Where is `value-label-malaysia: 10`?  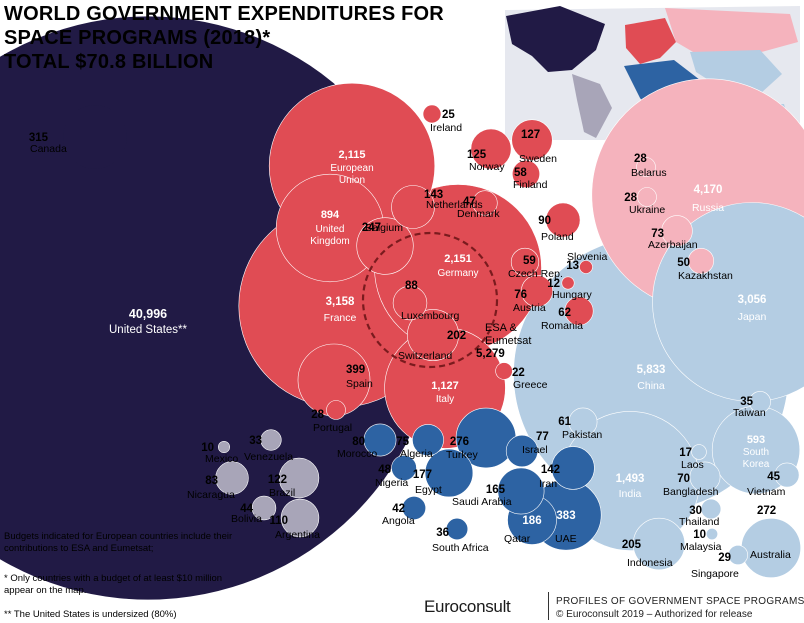 value-label-malaysia: 10 is located at coordinates (699, 535).